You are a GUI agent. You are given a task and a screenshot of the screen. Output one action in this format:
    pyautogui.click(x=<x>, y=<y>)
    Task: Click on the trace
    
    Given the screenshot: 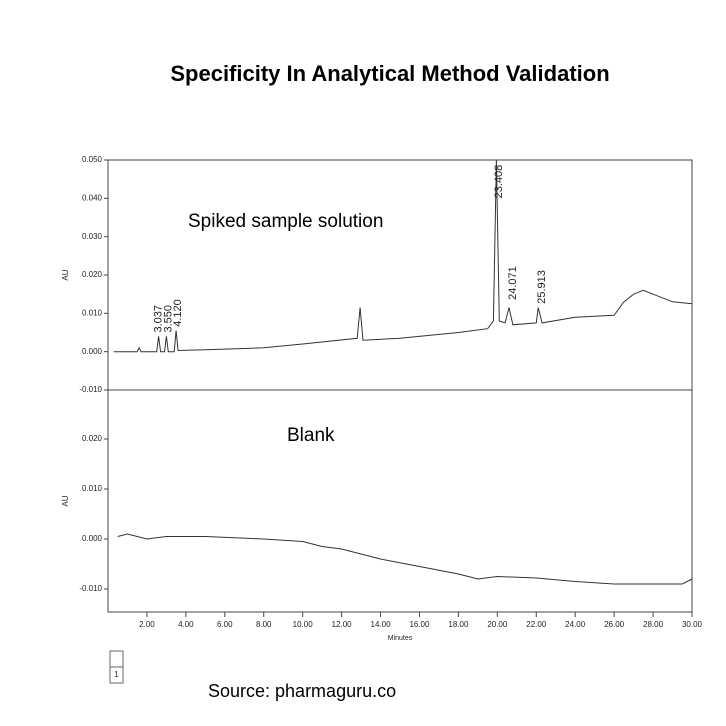 What is the action you would take?
    pyautogui.click(x=405, y=559)
    